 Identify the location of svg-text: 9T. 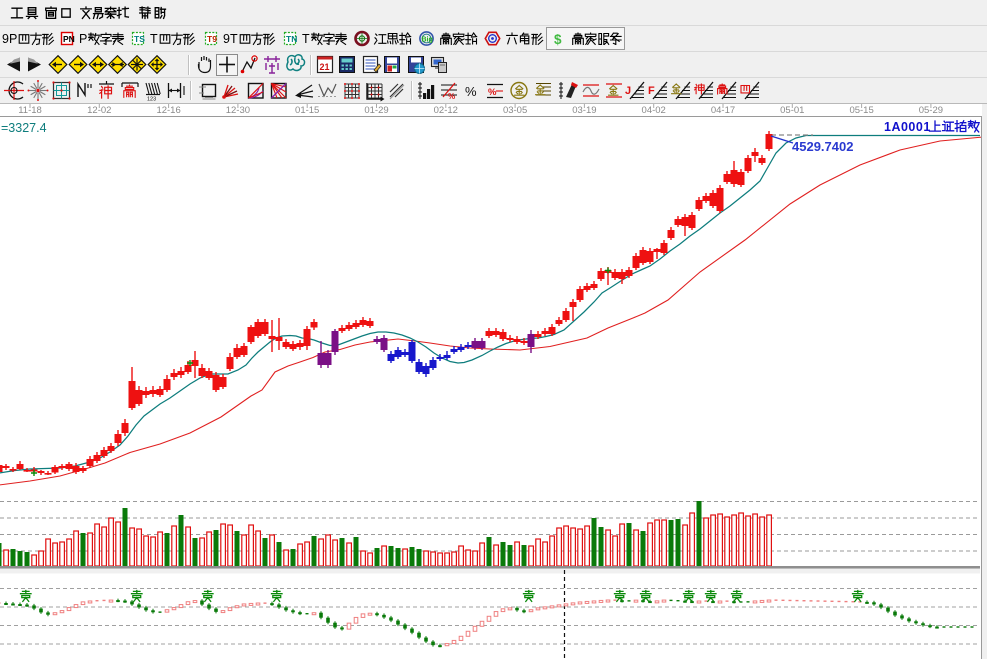
(230, 39).